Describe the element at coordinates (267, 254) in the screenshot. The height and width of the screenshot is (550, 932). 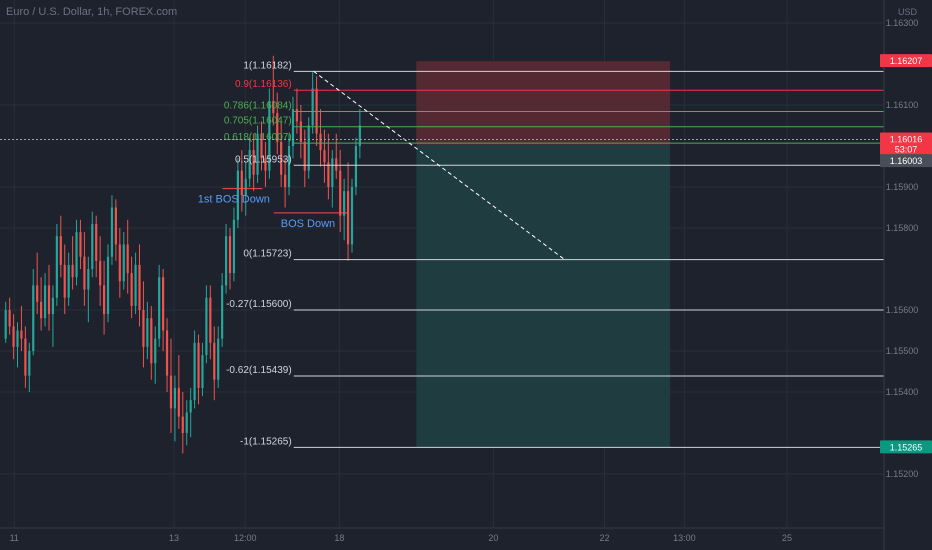
I see `fib-label: 0(1.15723)` at that location.